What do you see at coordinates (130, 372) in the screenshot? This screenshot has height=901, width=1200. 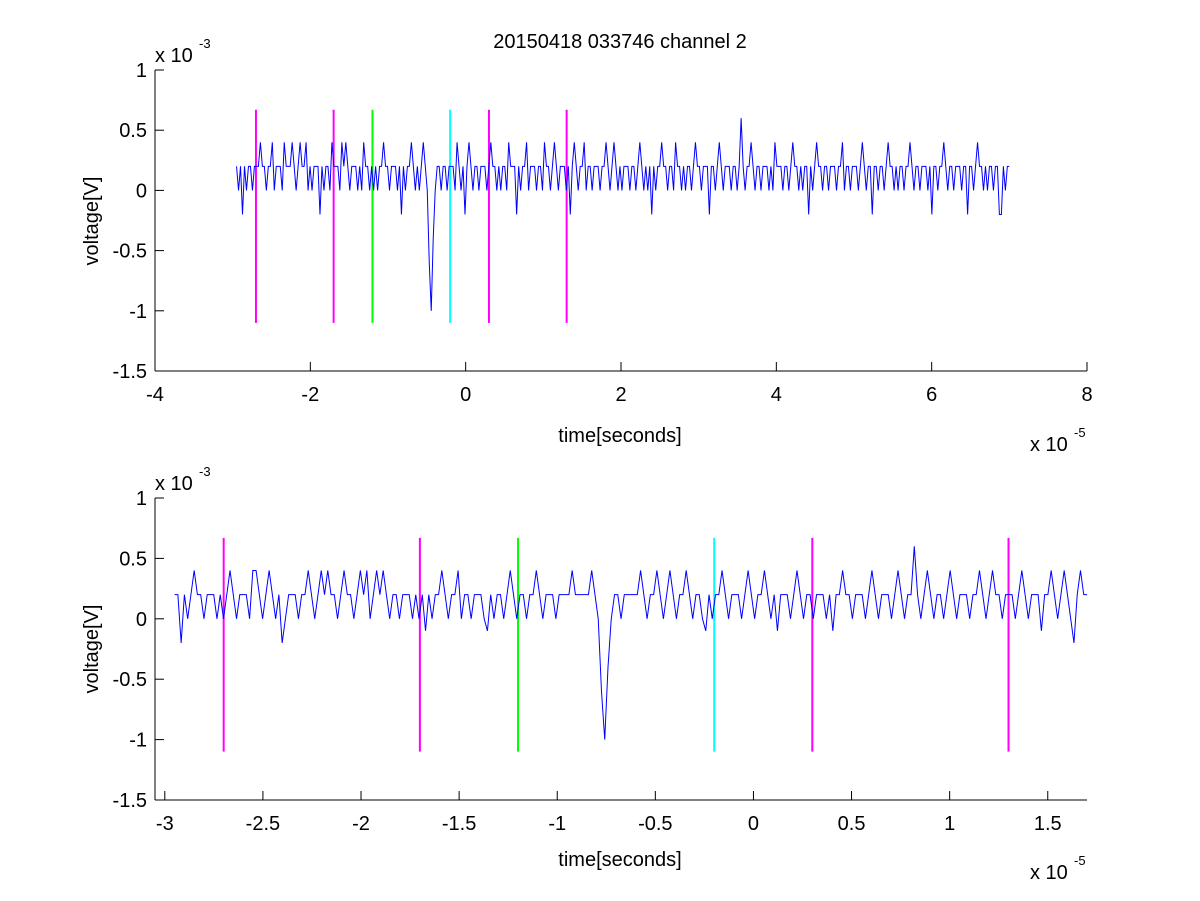 I see `top-plot-y-tick-label: -1.5` at bounding box center [130, 372].